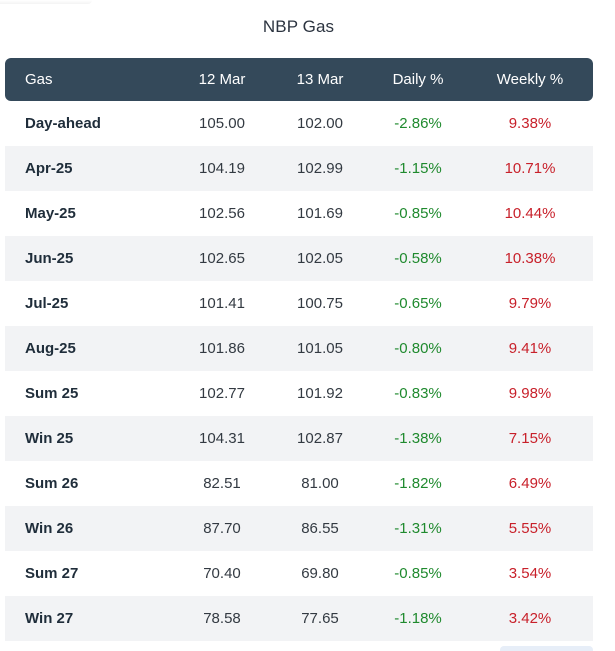 The width and height of the screenshot is (615, 651). What do you see at coordinates (530, 438) in the screenshot?
I see `cell-weekly-pct: 7.15%` at bounding box center [530, 438].